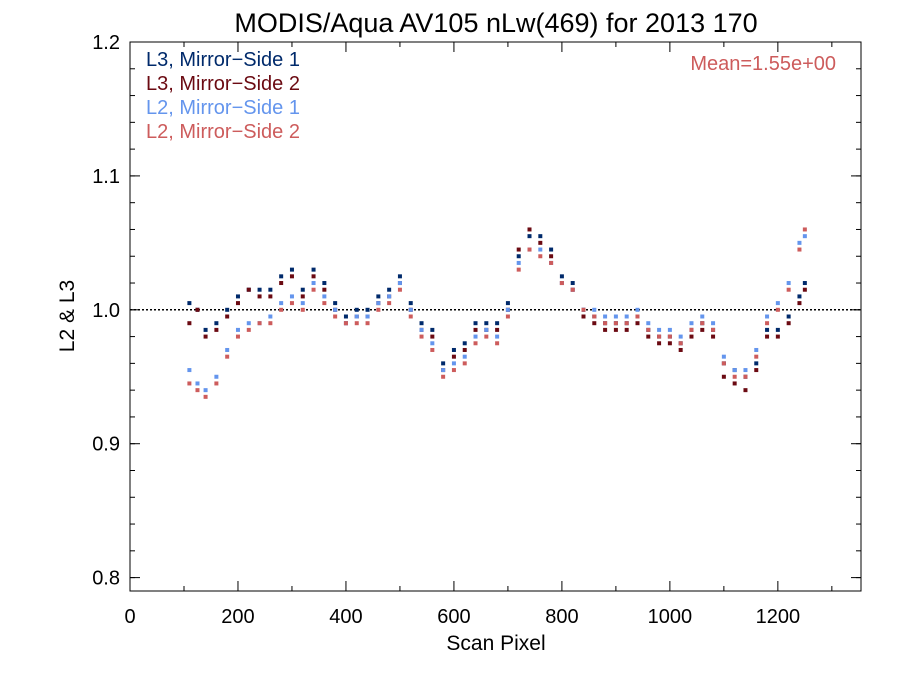  I want to click on x-tick-label: 200, so click(237, 617).